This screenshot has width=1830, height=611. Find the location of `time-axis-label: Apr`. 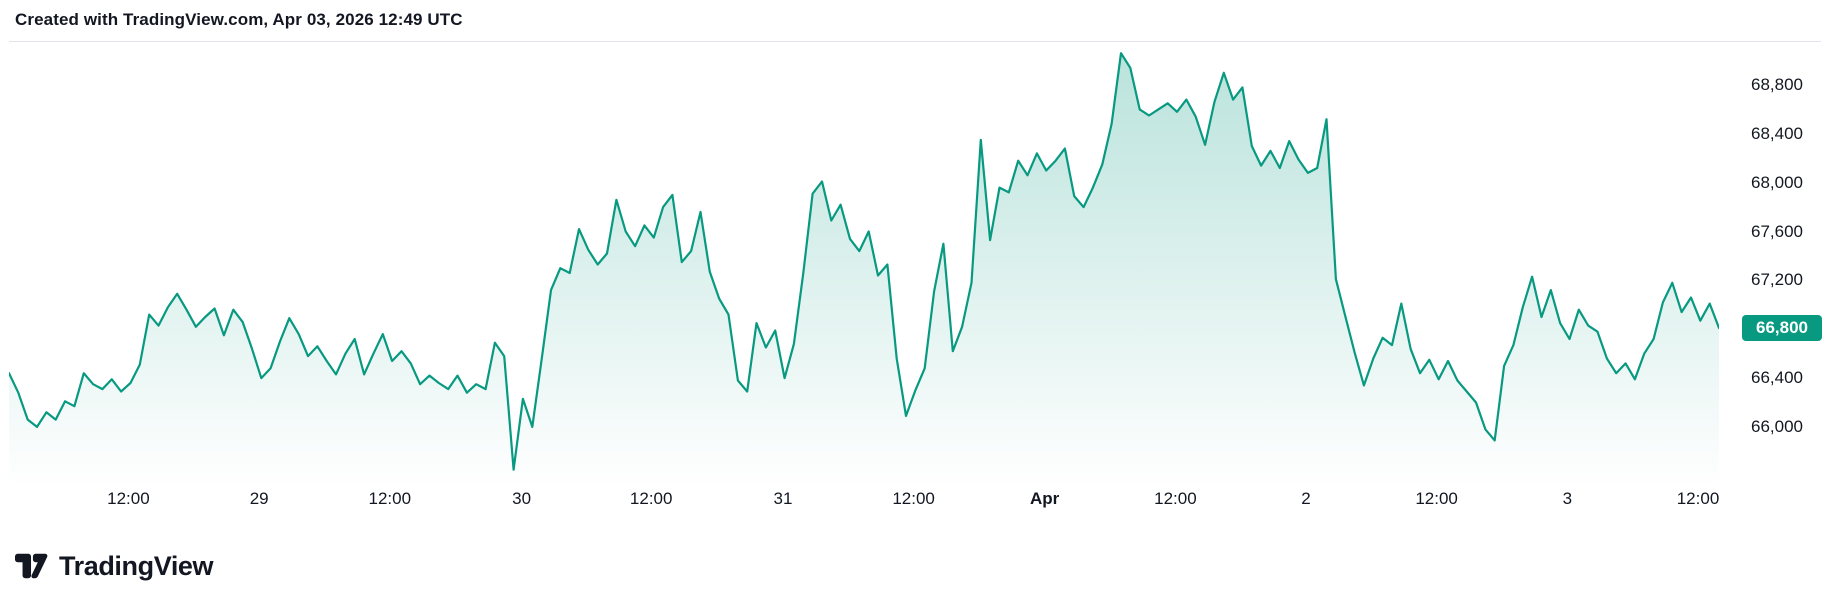

time-axis-label: Apr is located at coordinates (1044, 498).